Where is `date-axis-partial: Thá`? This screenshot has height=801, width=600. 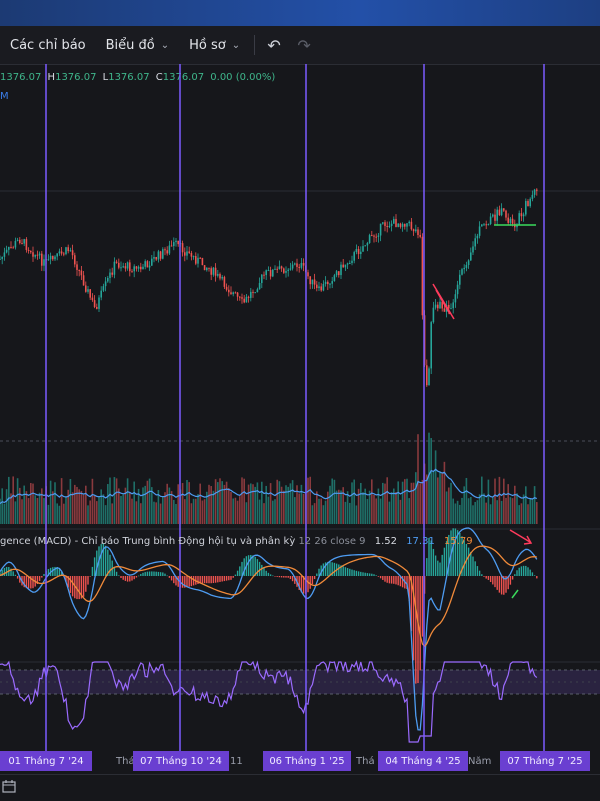 date-axis-partial: Thá is located at coordinates (365, 761).